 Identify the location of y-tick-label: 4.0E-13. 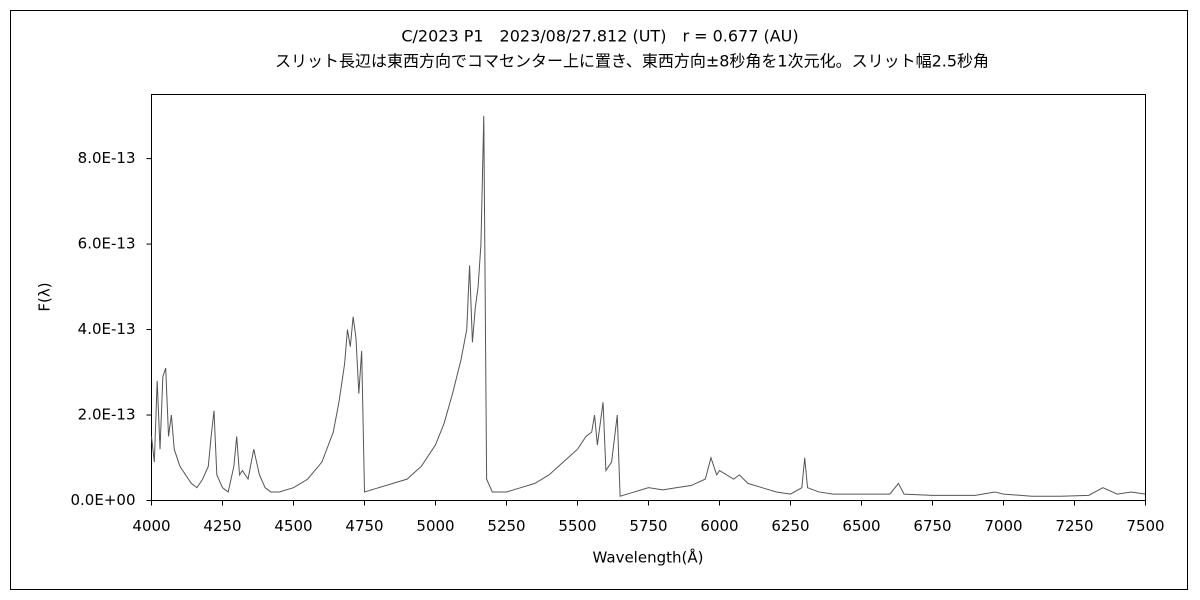
(107, 329).